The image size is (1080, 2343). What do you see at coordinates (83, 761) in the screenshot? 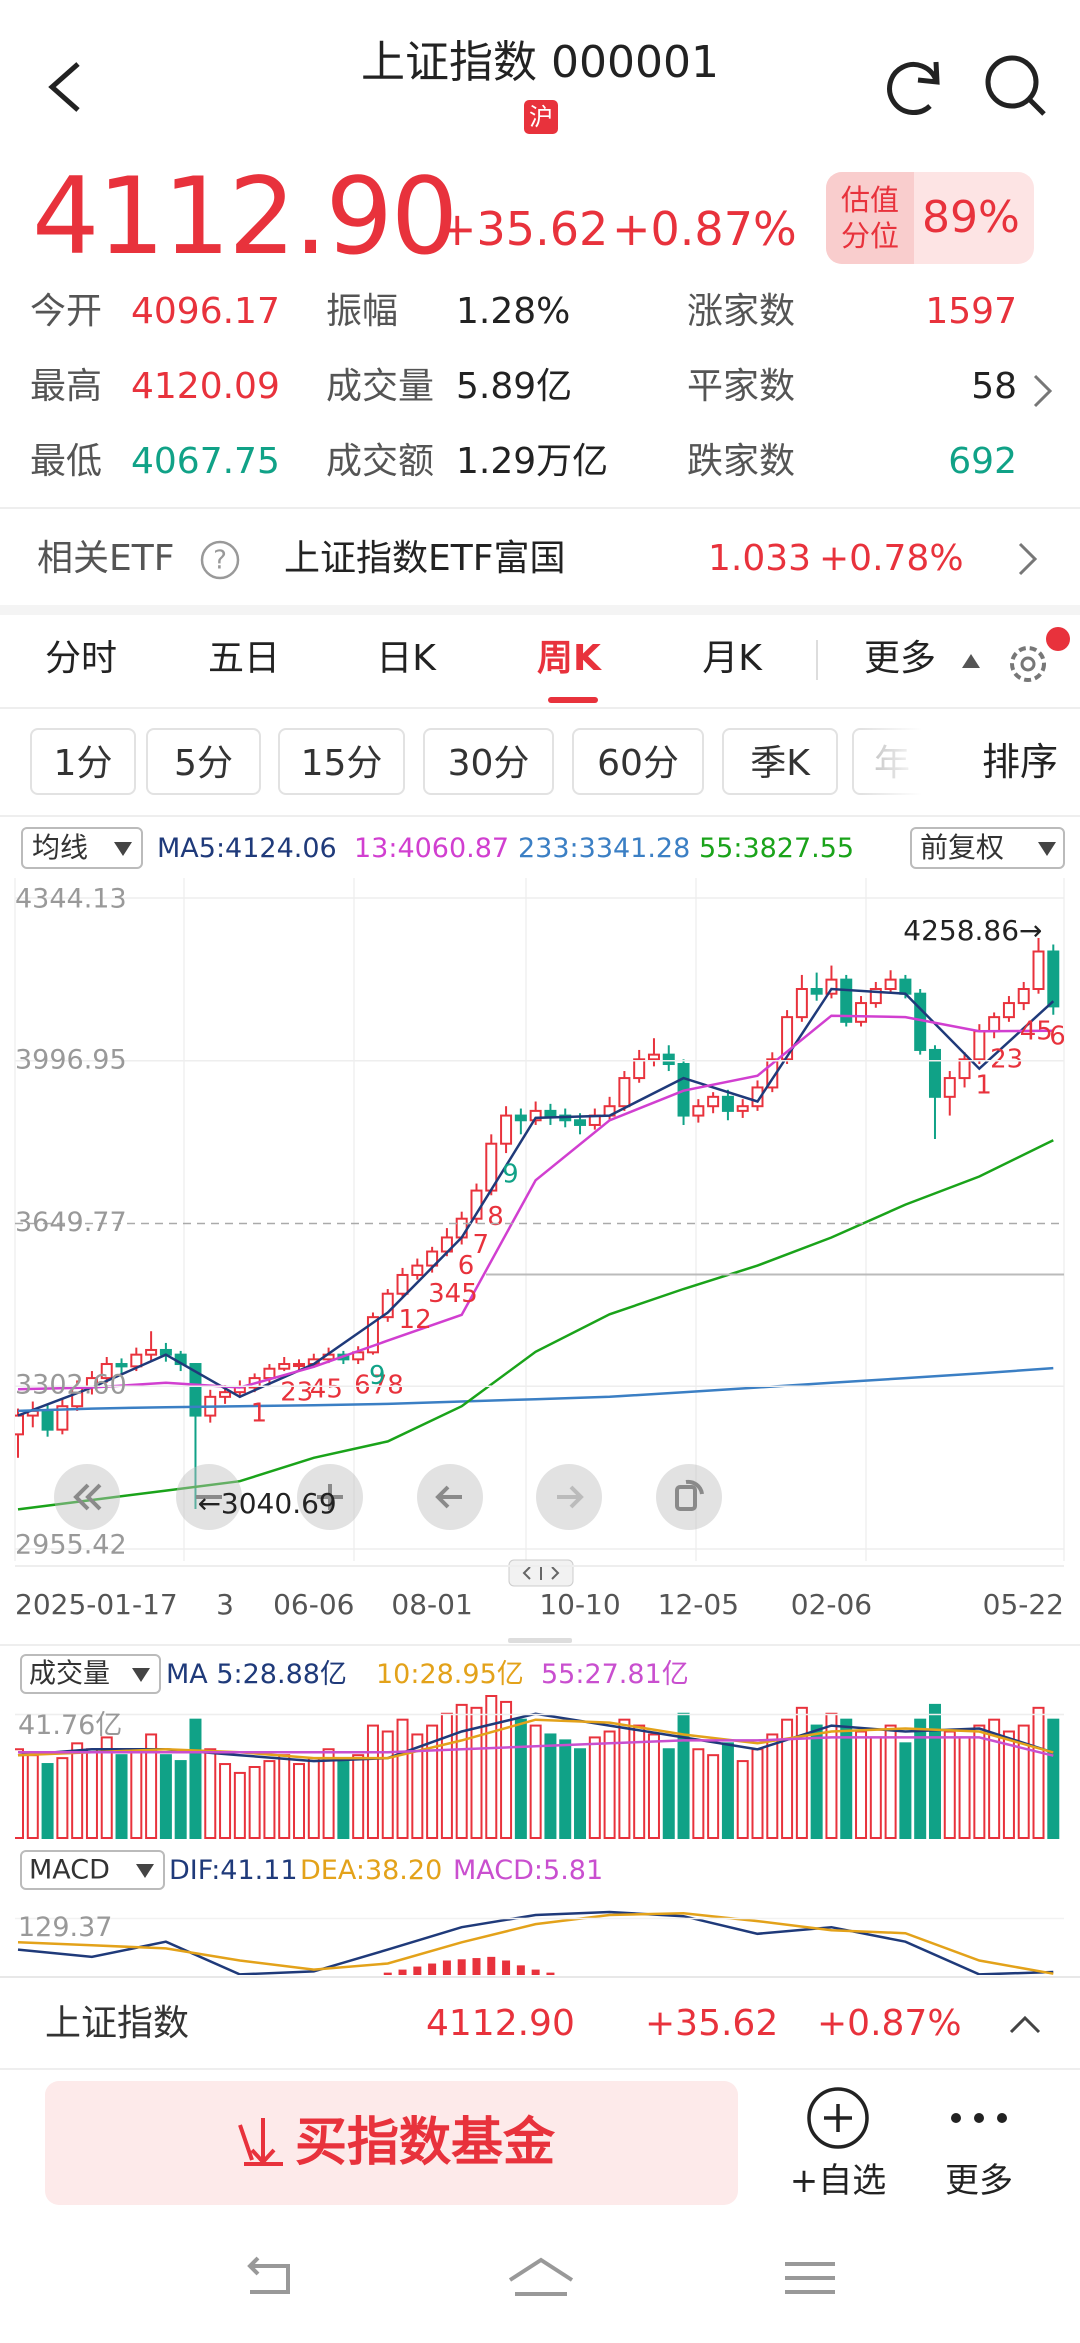
I see `period-button: 1分` at bounding box center [83, 761].